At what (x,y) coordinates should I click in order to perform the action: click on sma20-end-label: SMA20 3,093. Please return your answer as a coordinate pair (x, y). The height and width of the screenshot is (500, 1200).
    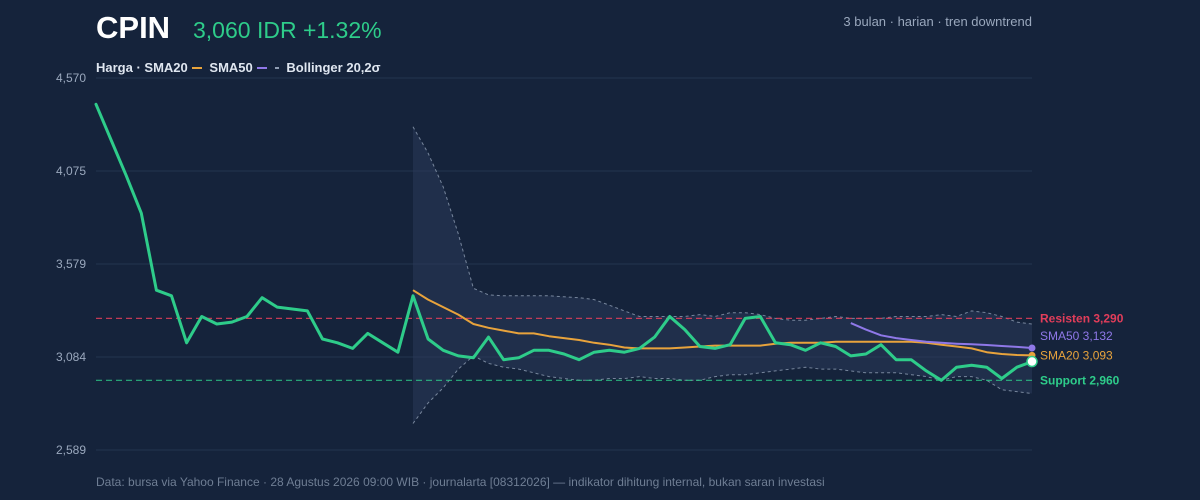
    Looking at the image, I should click on (1076, 355).